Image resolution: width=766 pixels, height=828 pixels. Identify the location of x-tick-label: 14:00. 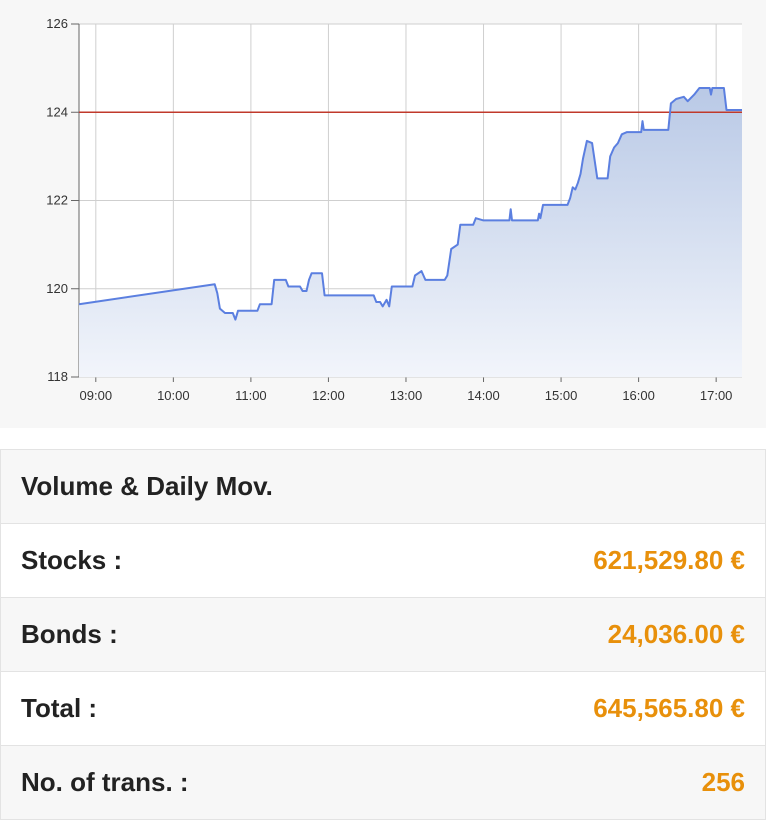
(483, 395).